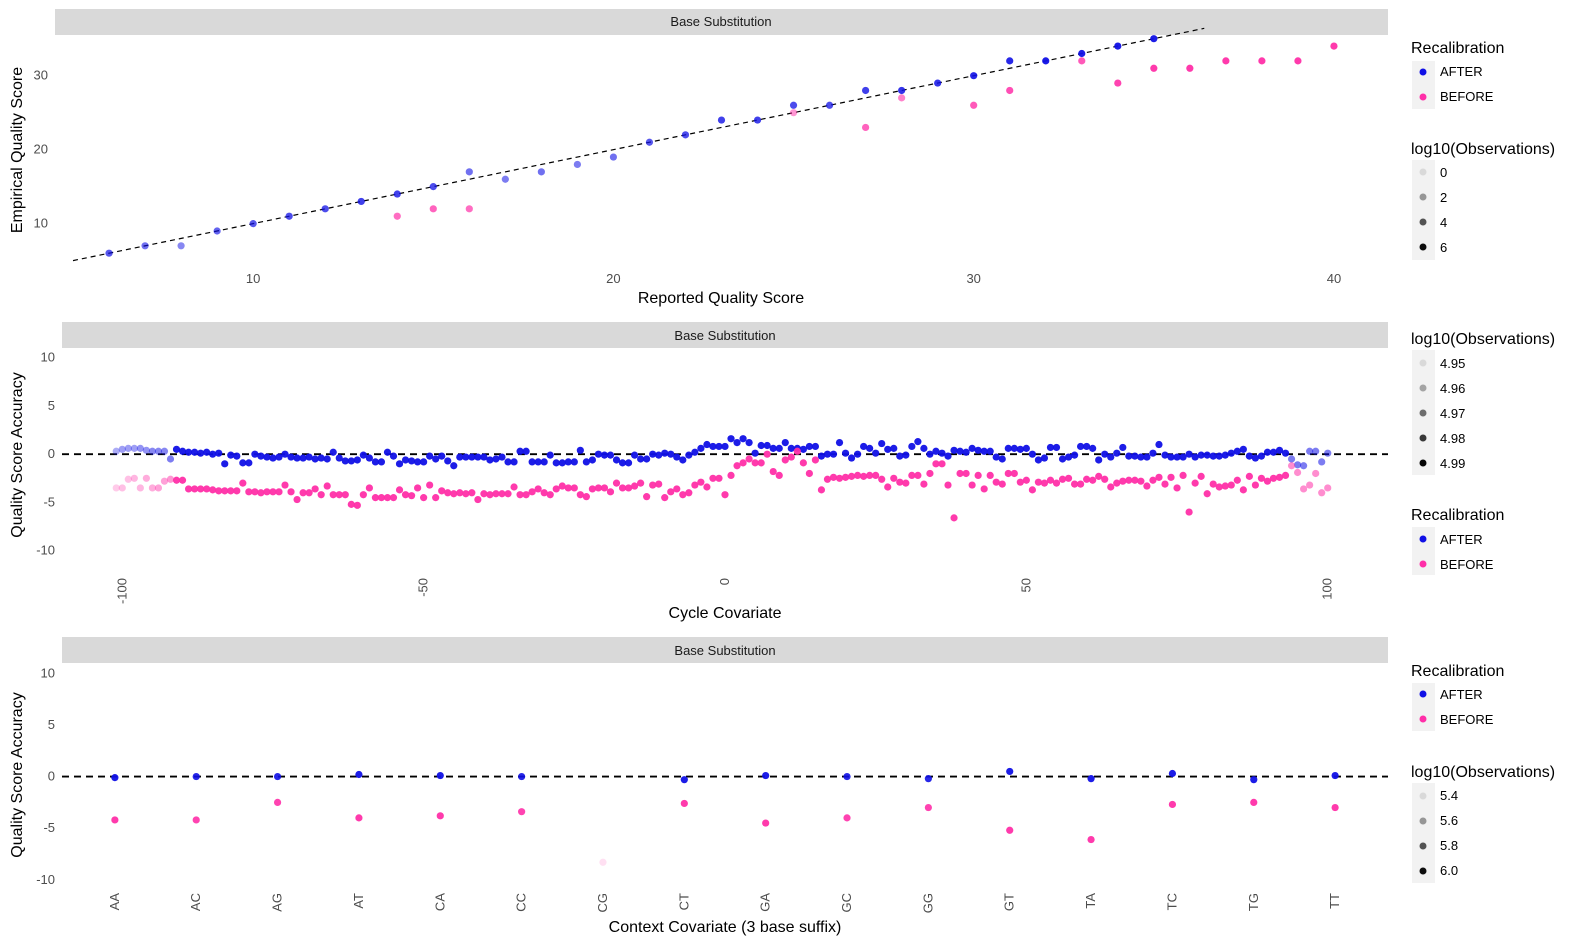  I want to click on y-tick-label: 30, so click(41, 75).